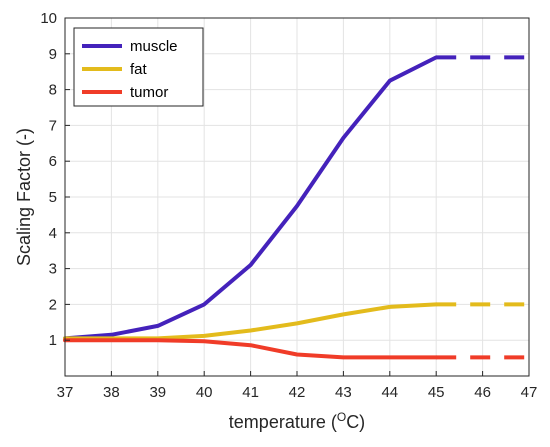 Image resolution: width=550 pixels, height=447 pixels. What do you see at coordinates (149, 92) in the screenshot?
I see `legend-label-tumor: tumor` at bounding box center [149, 92].